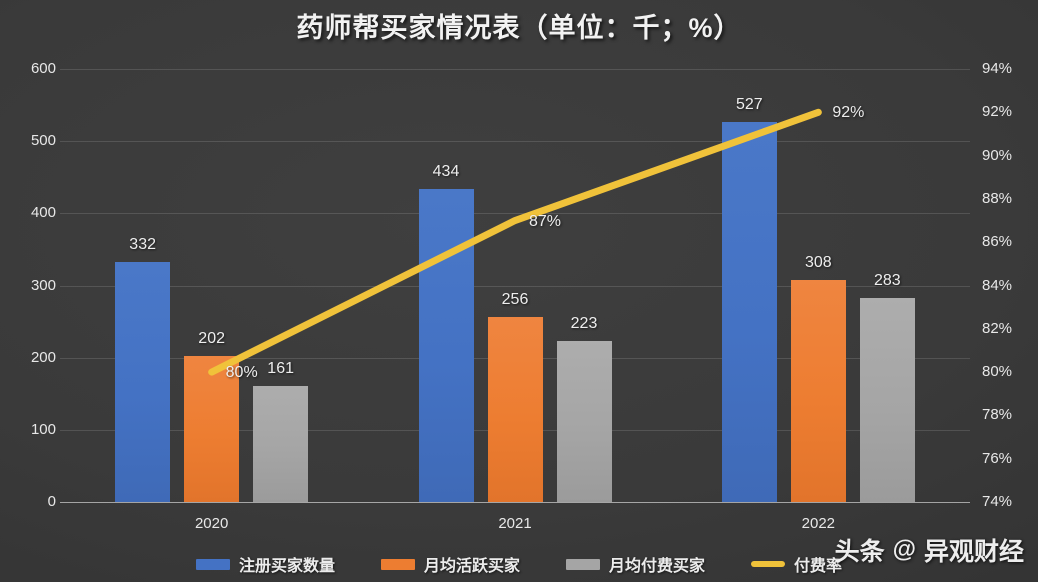 The width and height of the screenshot is (1038, 582). I want to click on y-axis-tick-label: 200, so click(43, 357).